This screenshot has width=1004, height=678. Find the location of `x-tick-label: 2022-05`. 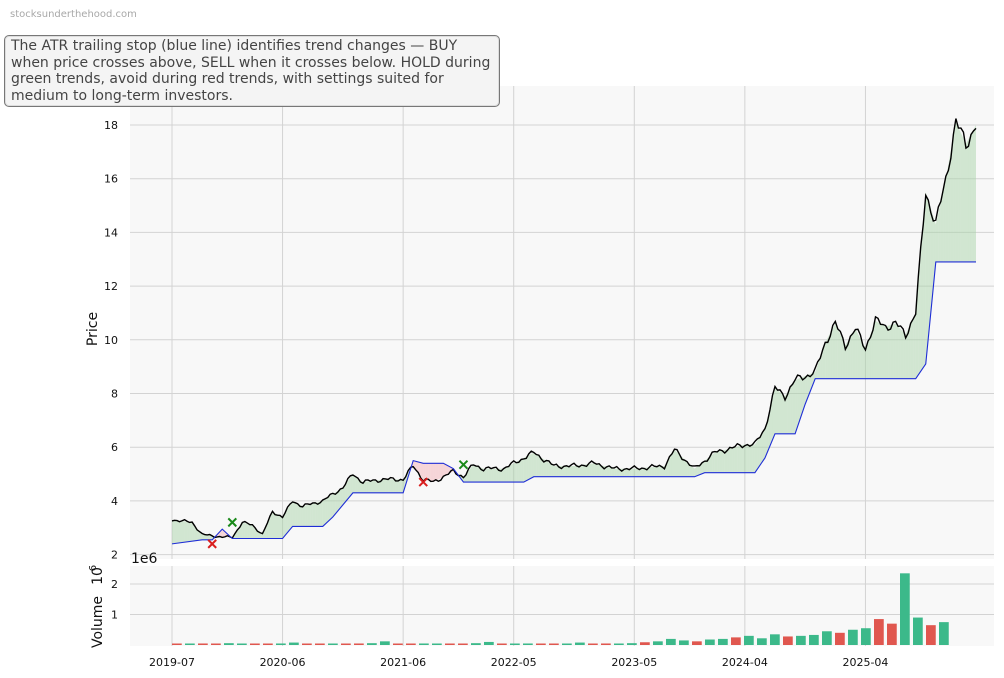

x-tick-label: 2022-05 is located at coordinates (514, 662).